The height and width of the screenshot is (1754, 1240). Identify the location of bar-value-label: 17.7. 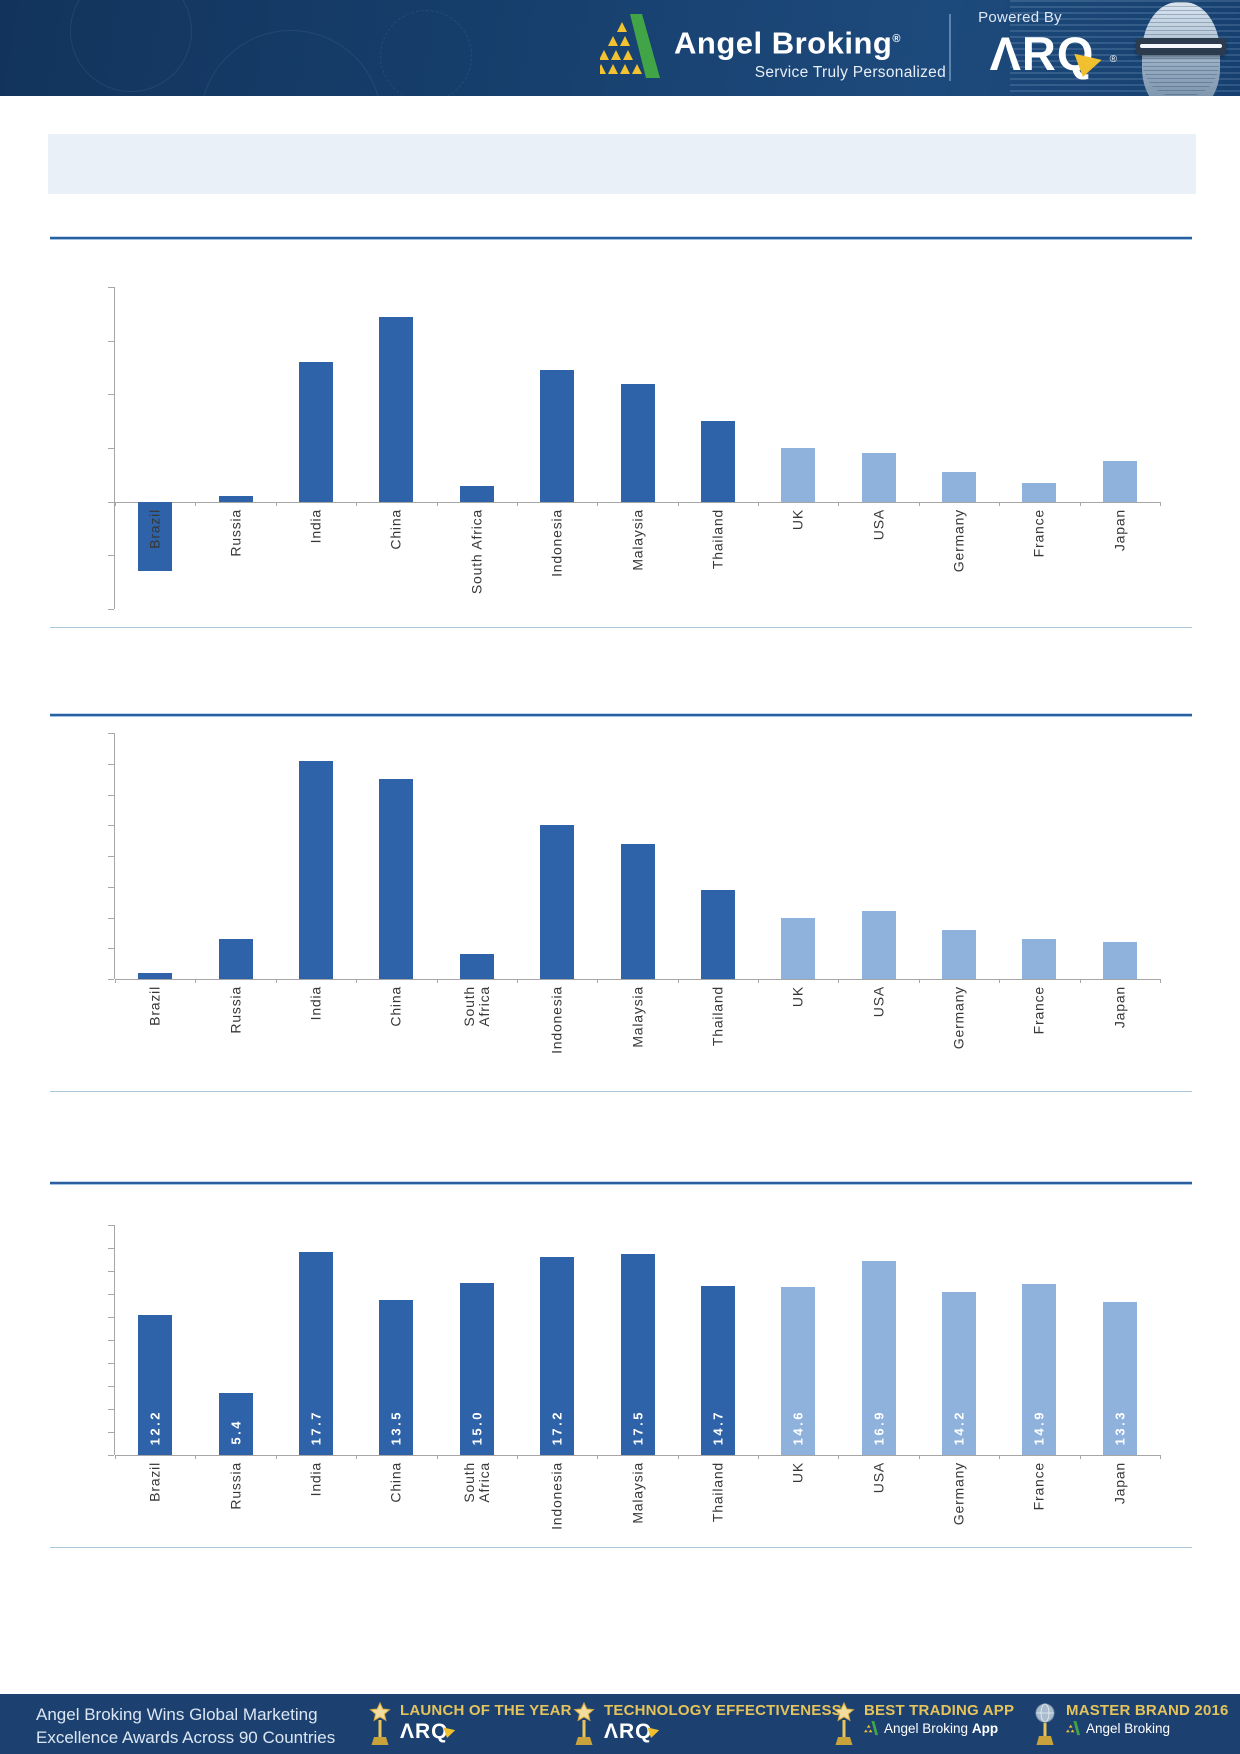
(316, 1427).